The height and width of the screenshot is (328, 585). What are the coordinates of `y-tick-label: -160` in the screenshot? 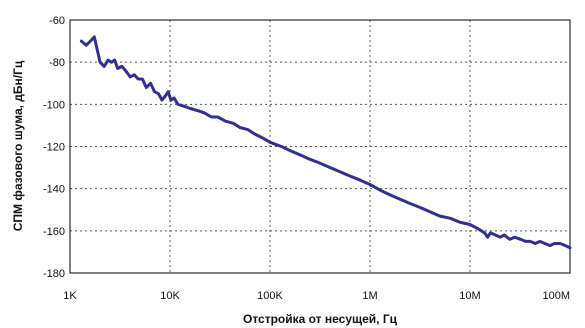 It's located at (54, 232).